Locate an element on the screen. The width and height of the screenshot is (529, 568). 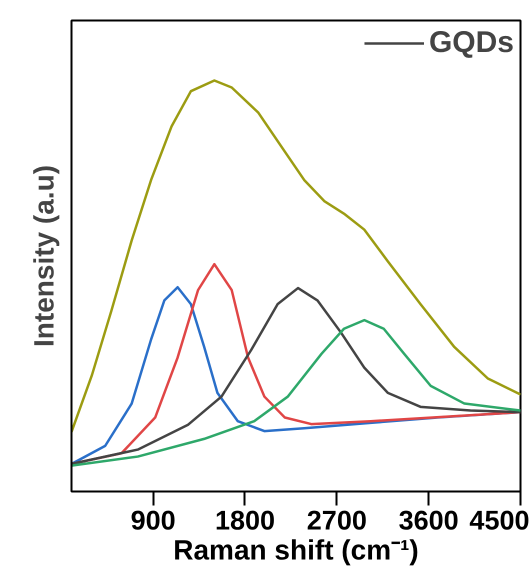
legend-label: GQDs is located at coordinates (471, 43).